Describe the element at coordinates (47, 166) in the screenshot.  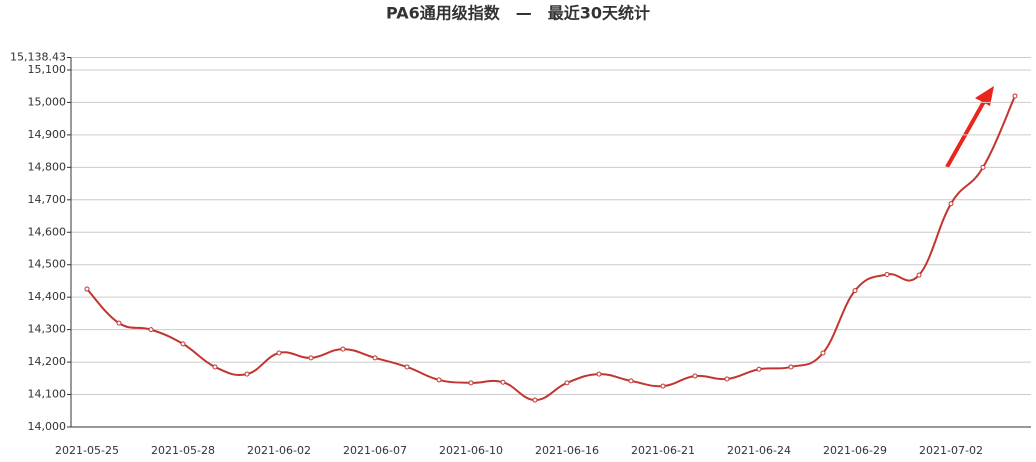
I see `y-tick-label: 14,800` at that location.